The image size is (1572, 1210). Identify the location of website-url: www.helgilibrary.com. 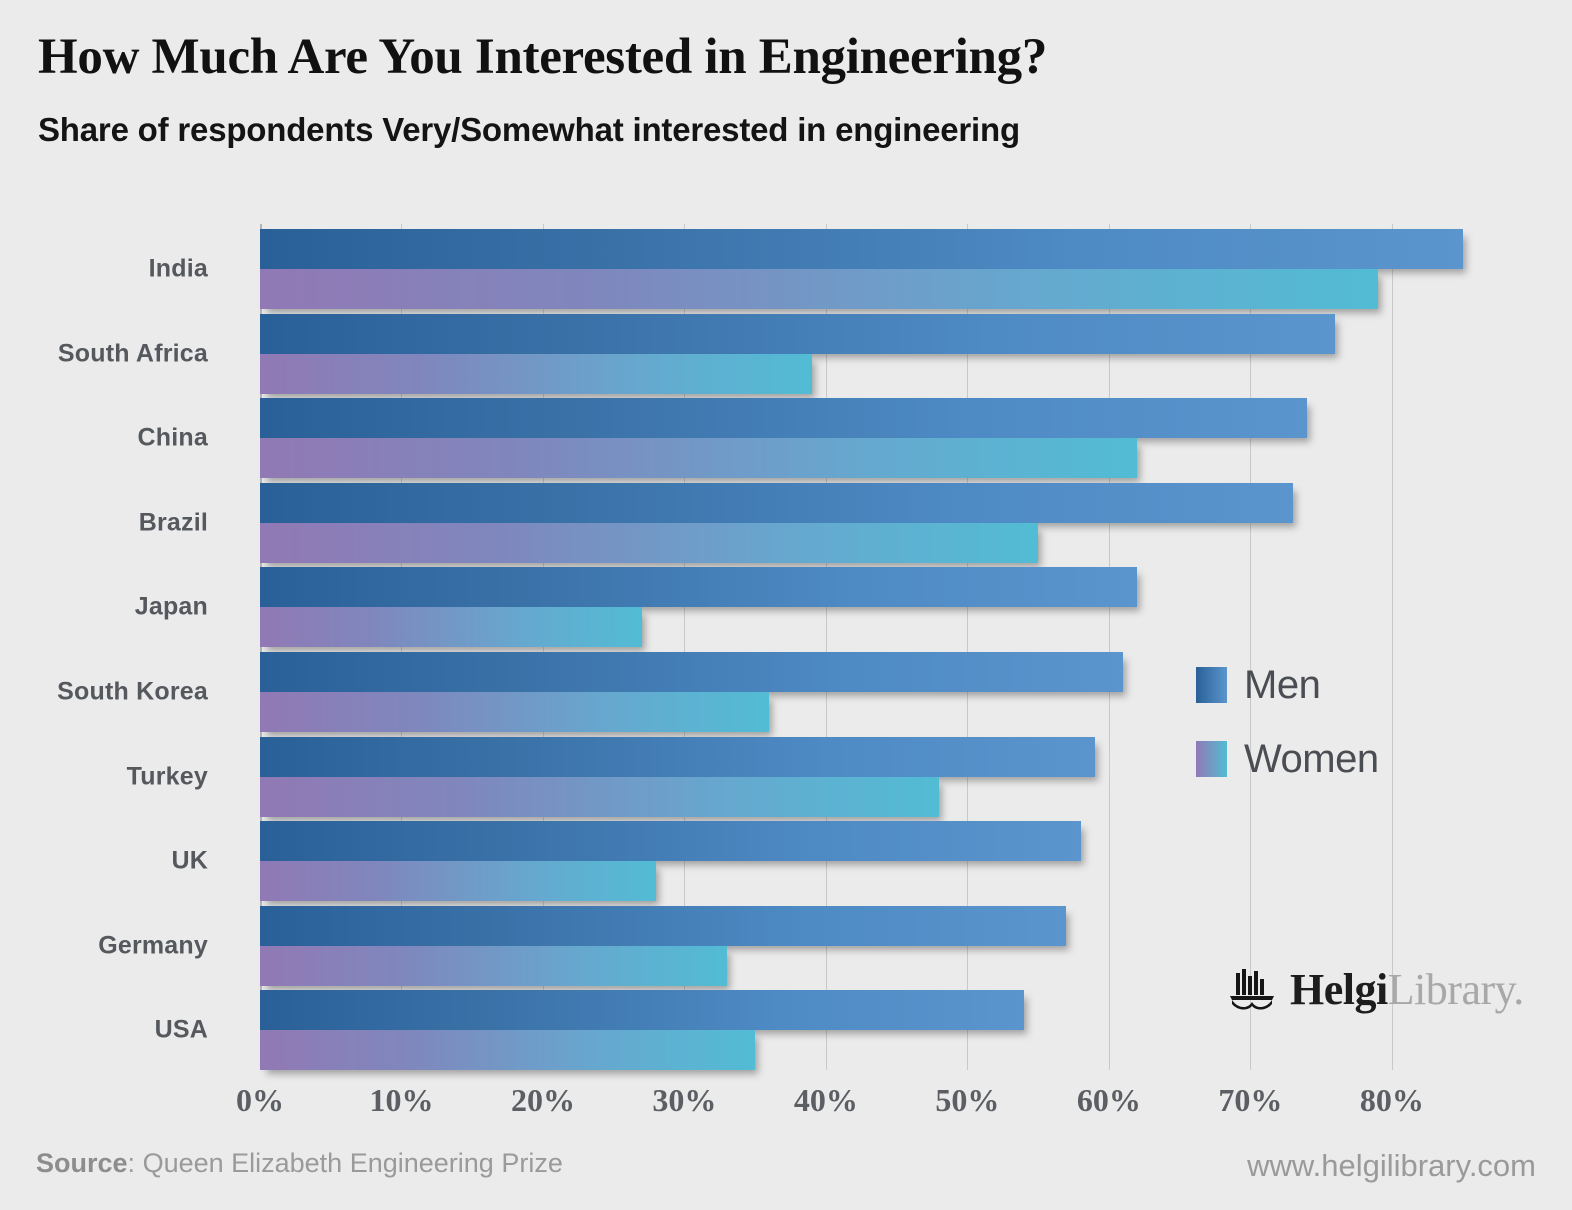
(1391, 1165).